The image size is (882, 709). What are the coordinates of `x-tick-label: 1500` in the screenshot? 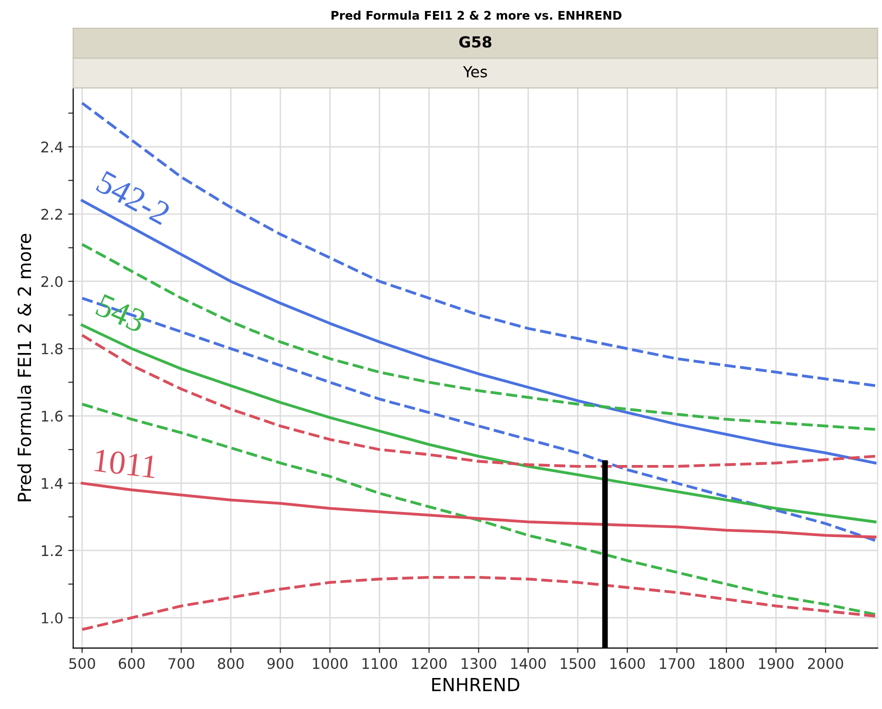 It's located at (578, 664).